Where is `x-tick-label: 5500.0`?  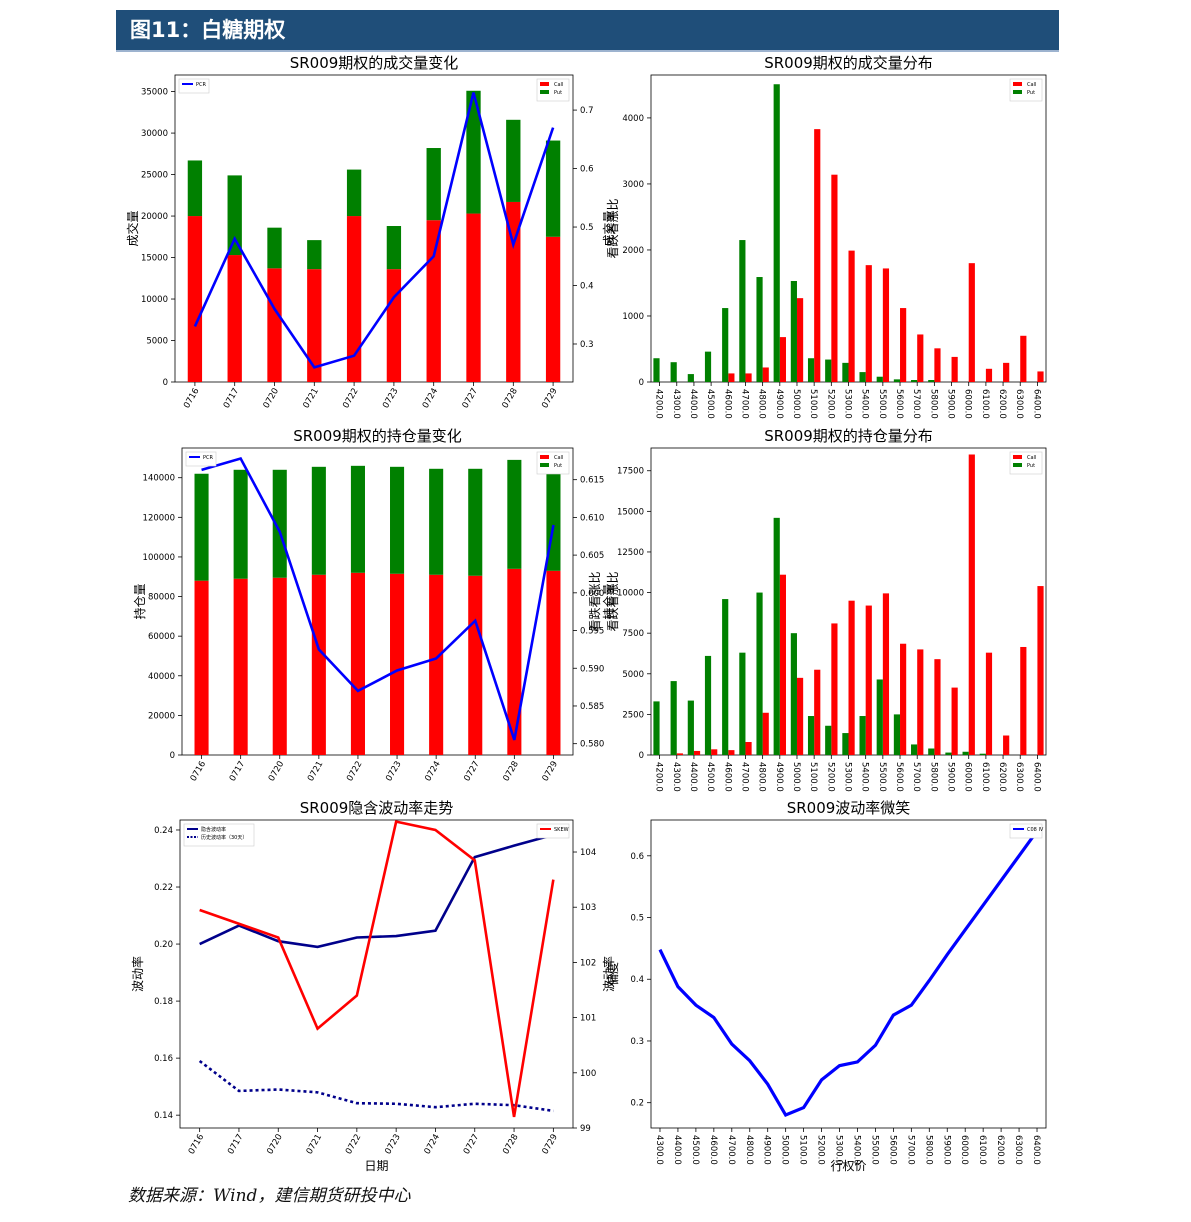
x-tick-label: 5500.0 is located at coordinates (882, 777).